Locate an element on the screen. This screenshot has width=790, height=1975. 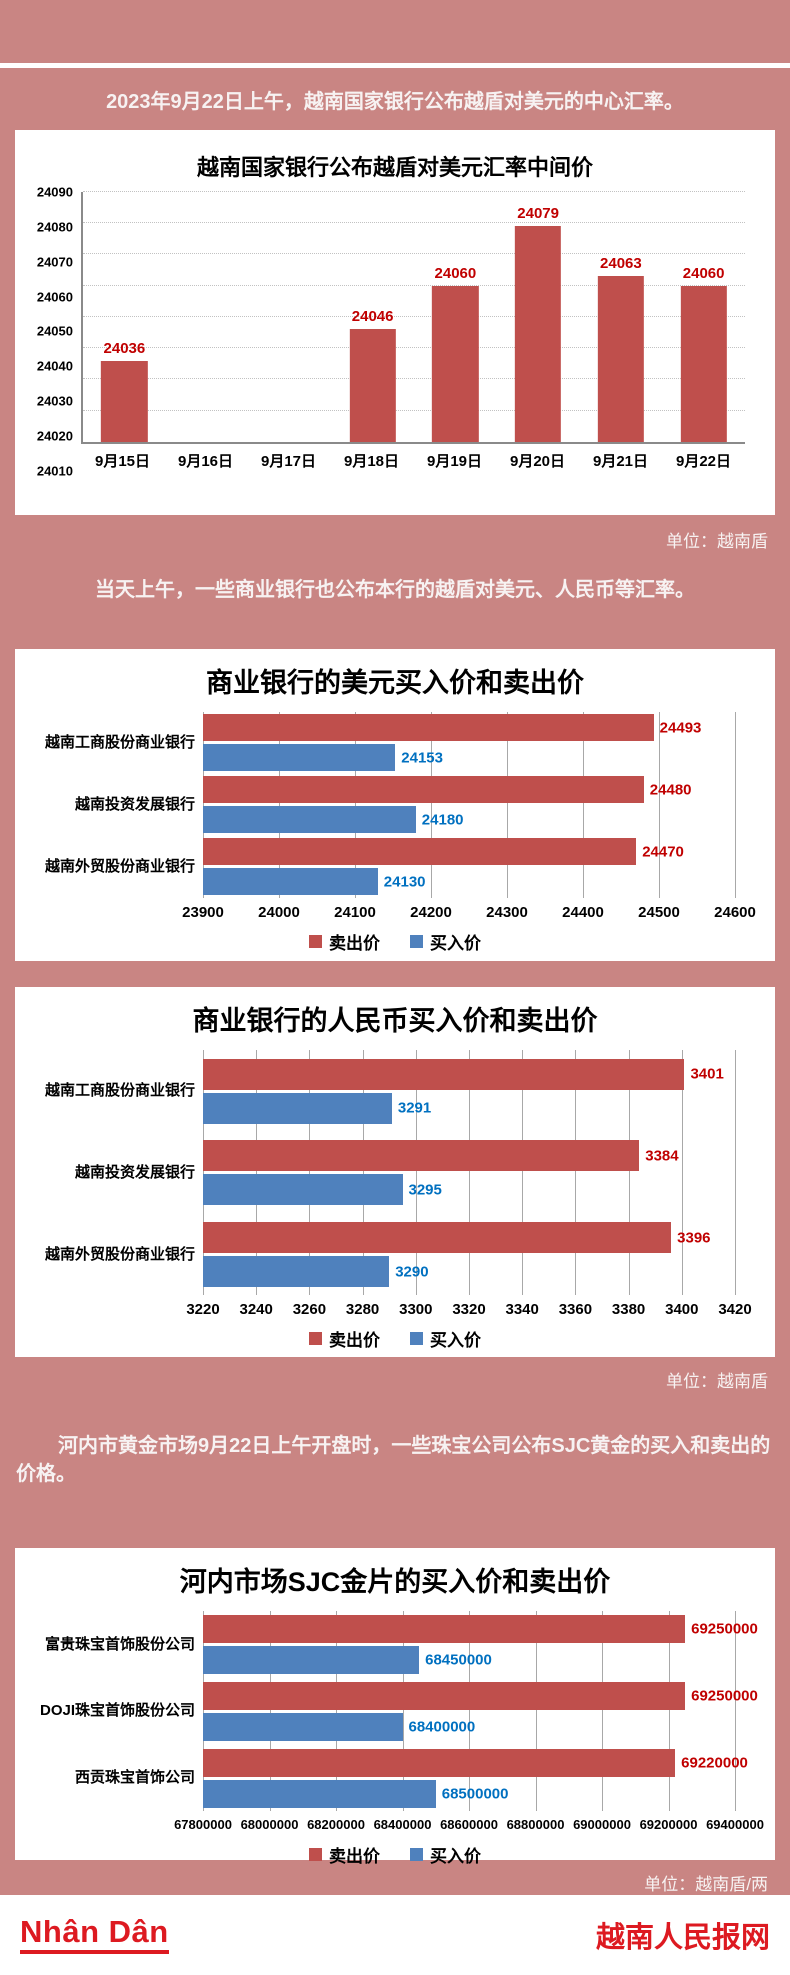
bar-slot: 24046 is located at coordinates (372, 317).